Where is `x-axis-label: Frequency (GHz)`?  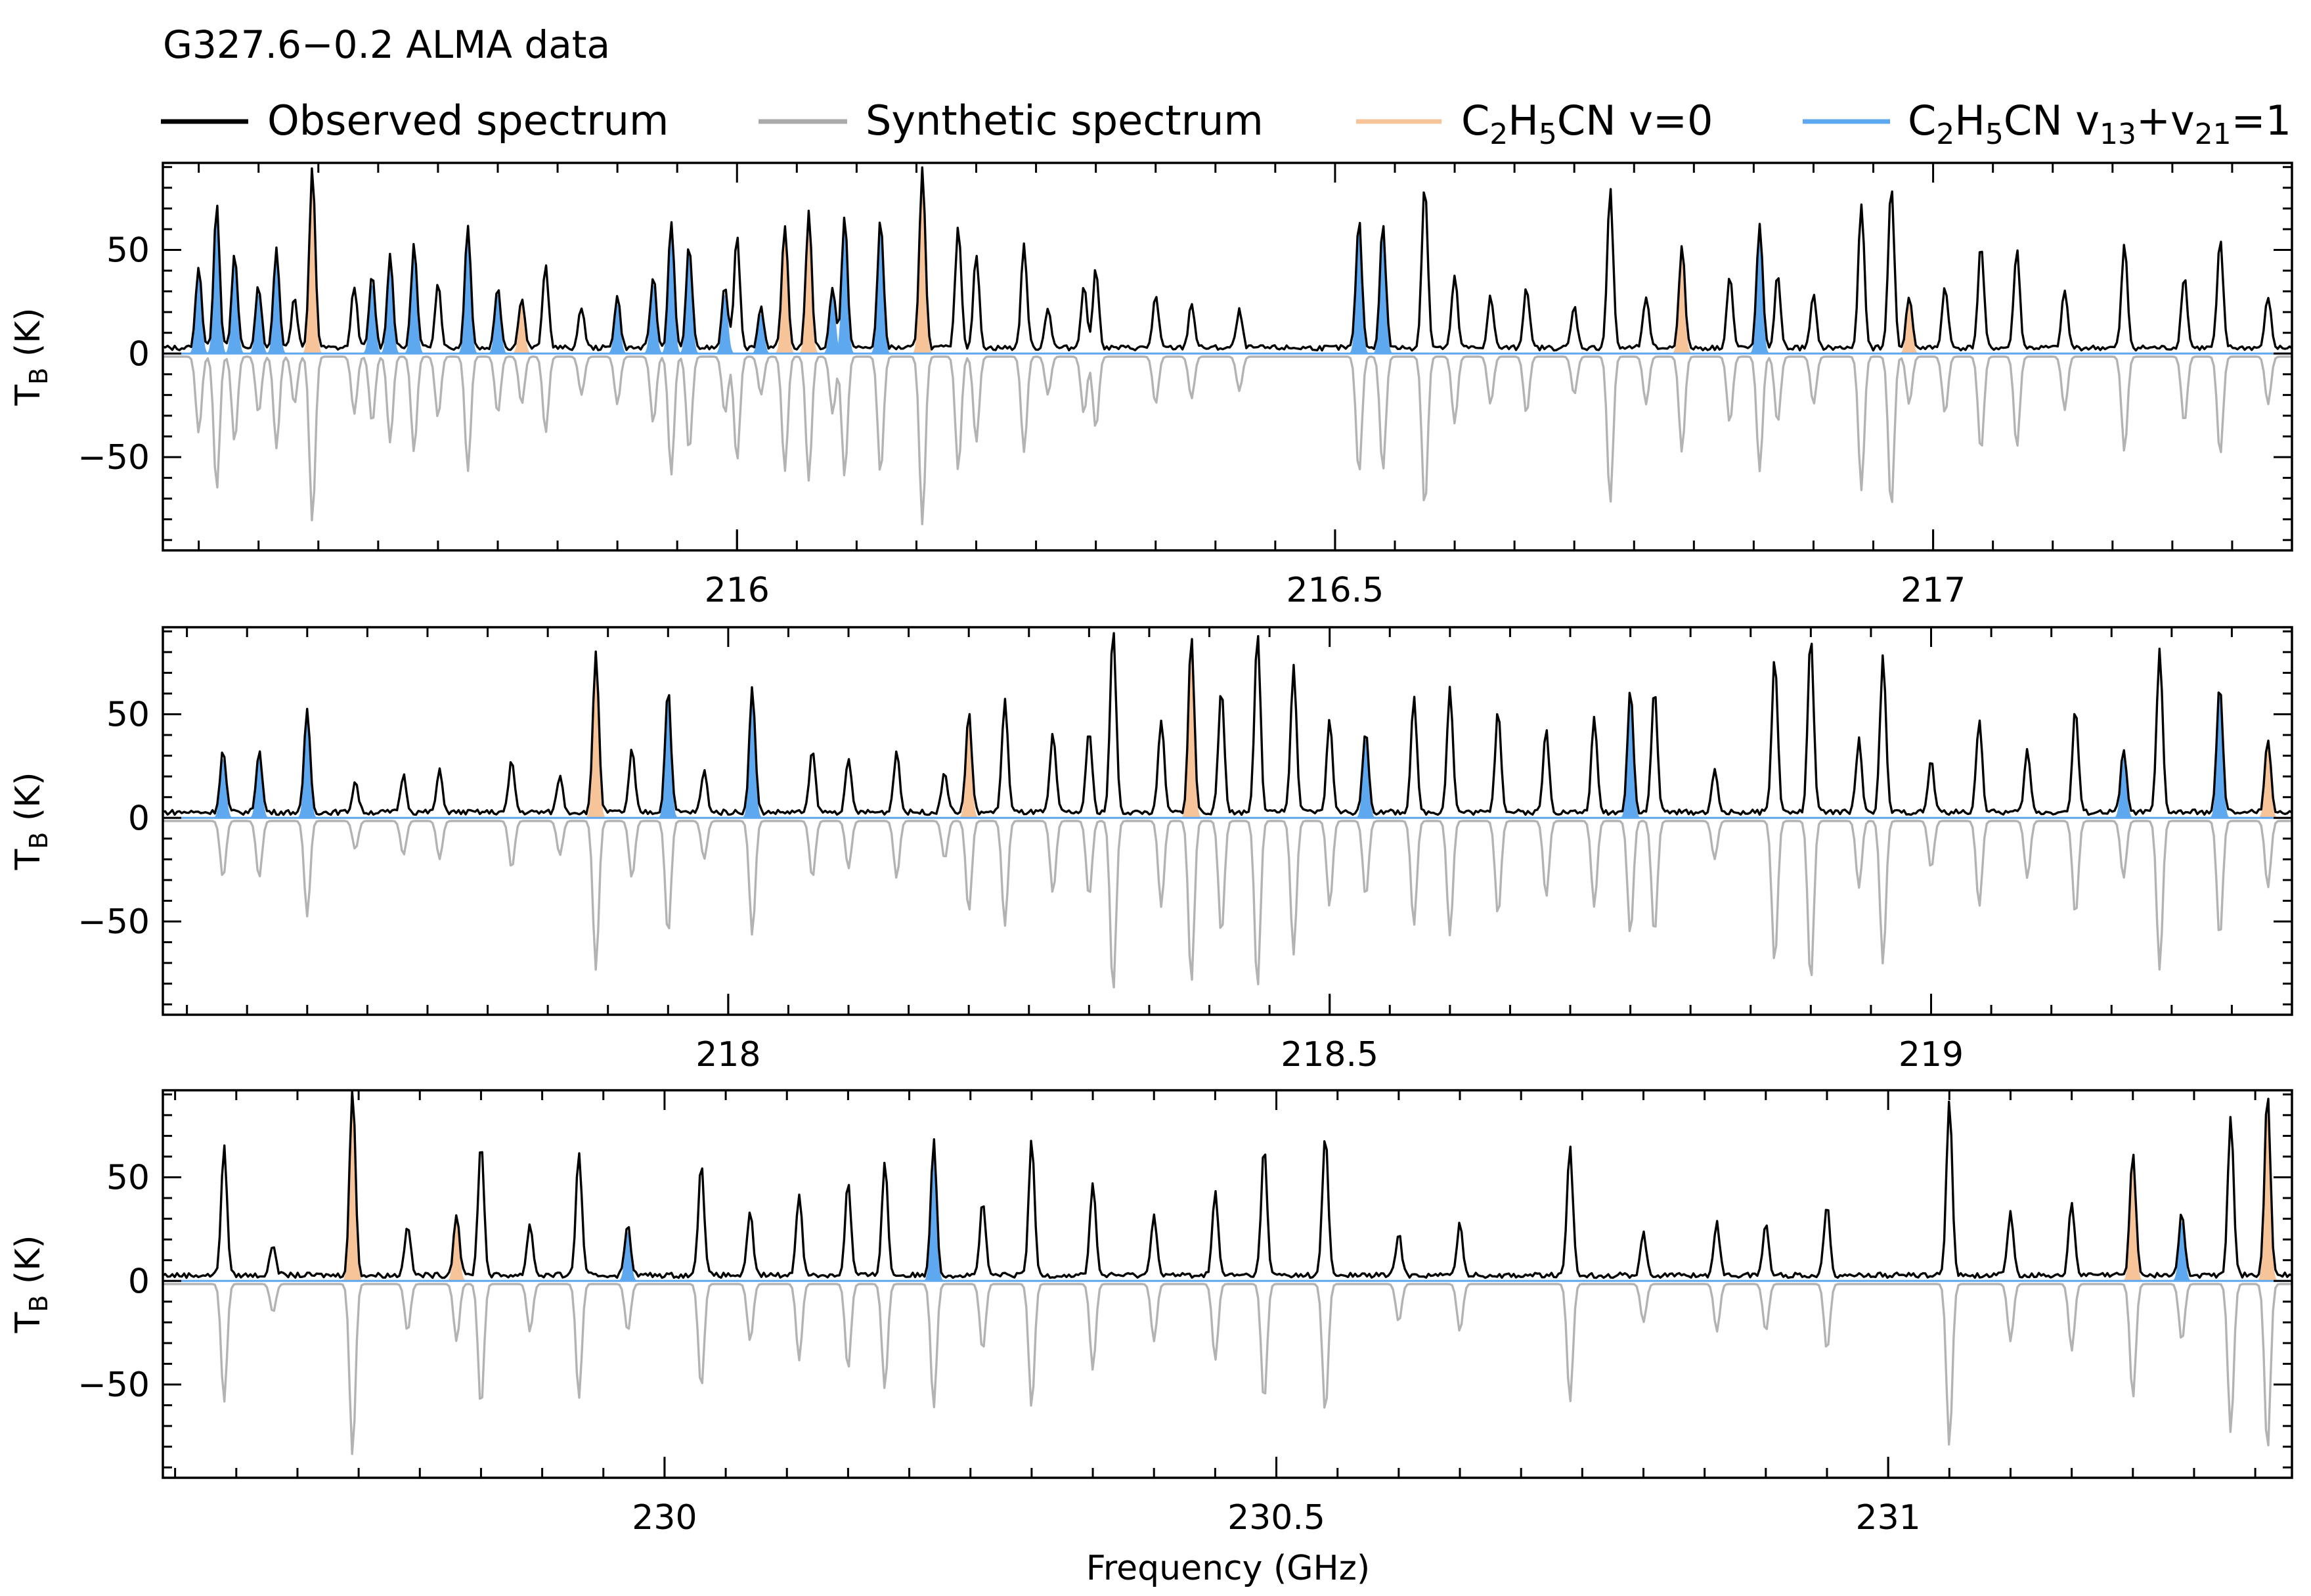 x-axis-label: Frequency (GHz) is located at coordinates (1228, 1568).